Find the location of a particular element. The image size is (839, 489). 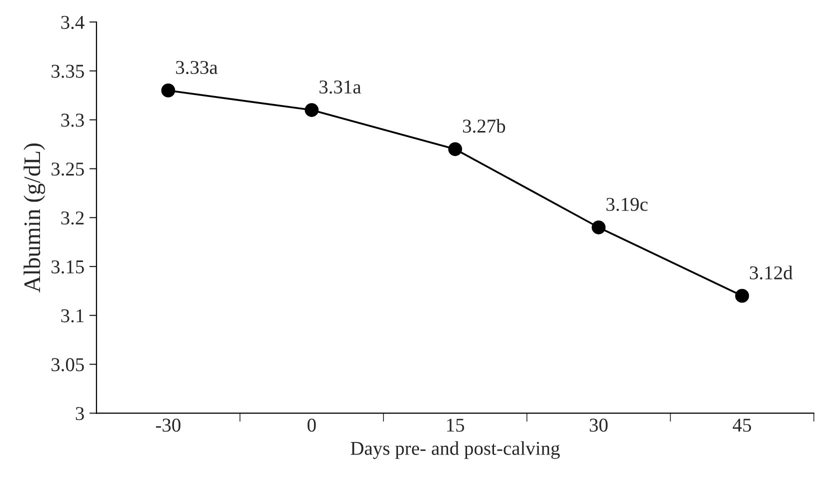

data-label: 3.19c is located at coordinates (627, 205).